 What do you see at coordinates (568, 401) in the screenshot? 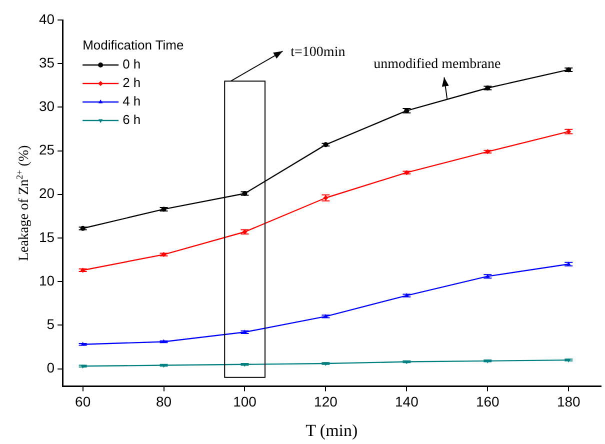
I see `x-tick-label: 180` at bounding box center [568, 401].